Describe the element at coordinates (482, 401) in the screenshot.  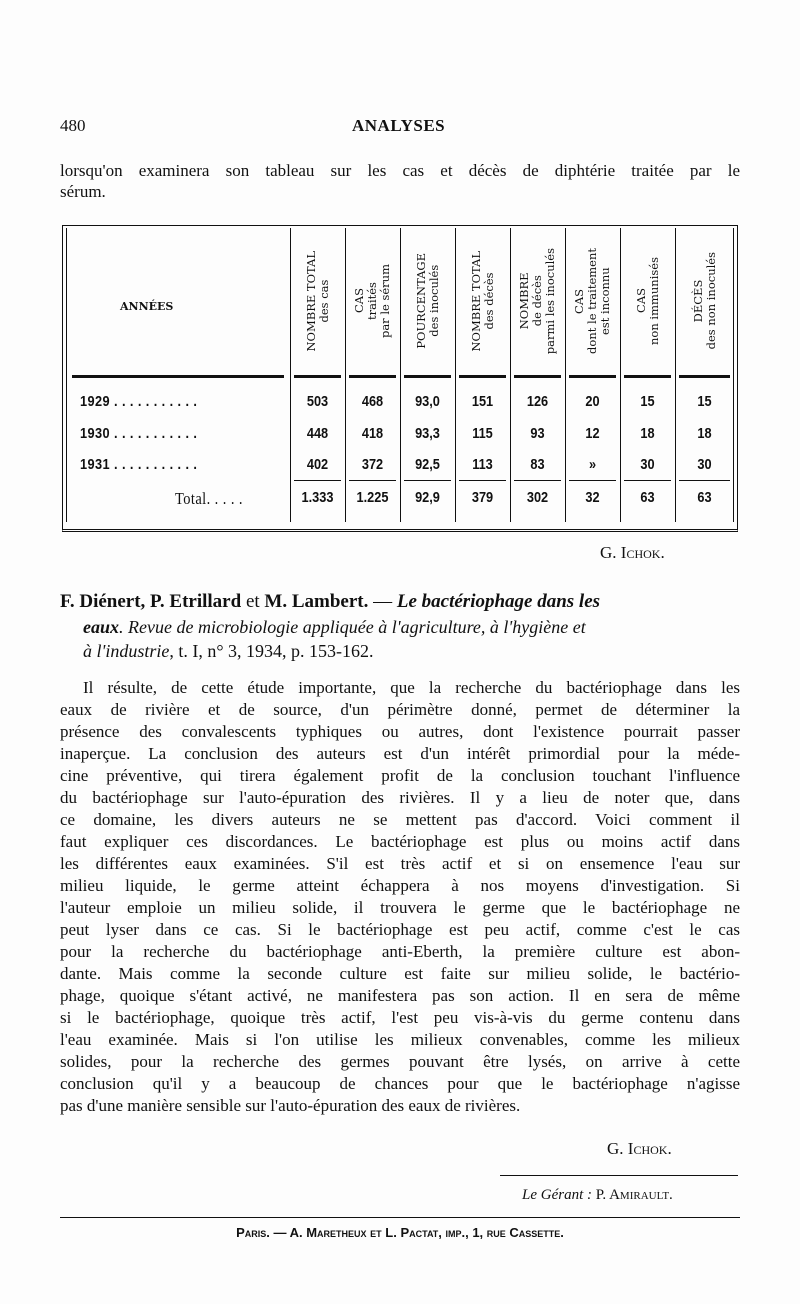
I see `table-cell: 151` at that location.